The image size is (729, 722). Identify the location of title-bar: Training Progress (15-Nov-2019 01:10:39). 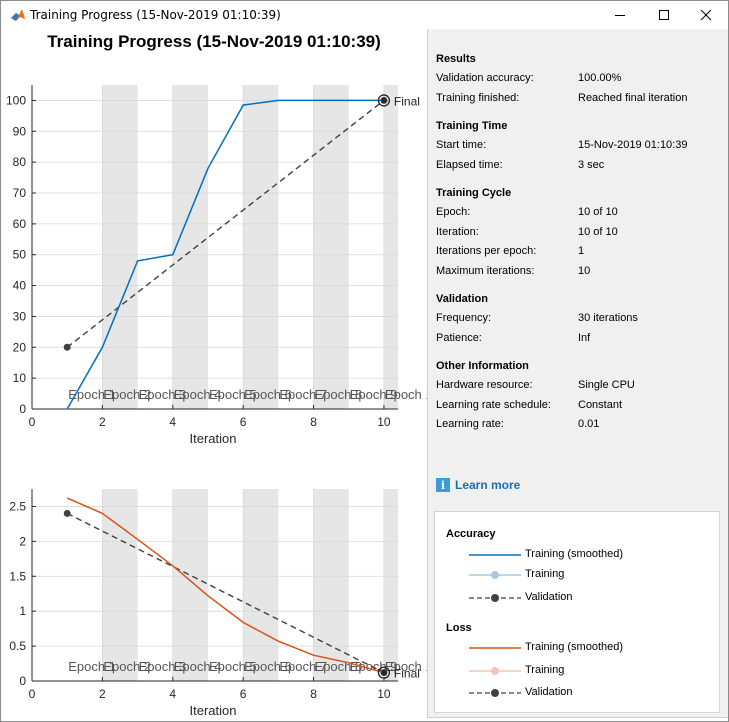
(364, 15).